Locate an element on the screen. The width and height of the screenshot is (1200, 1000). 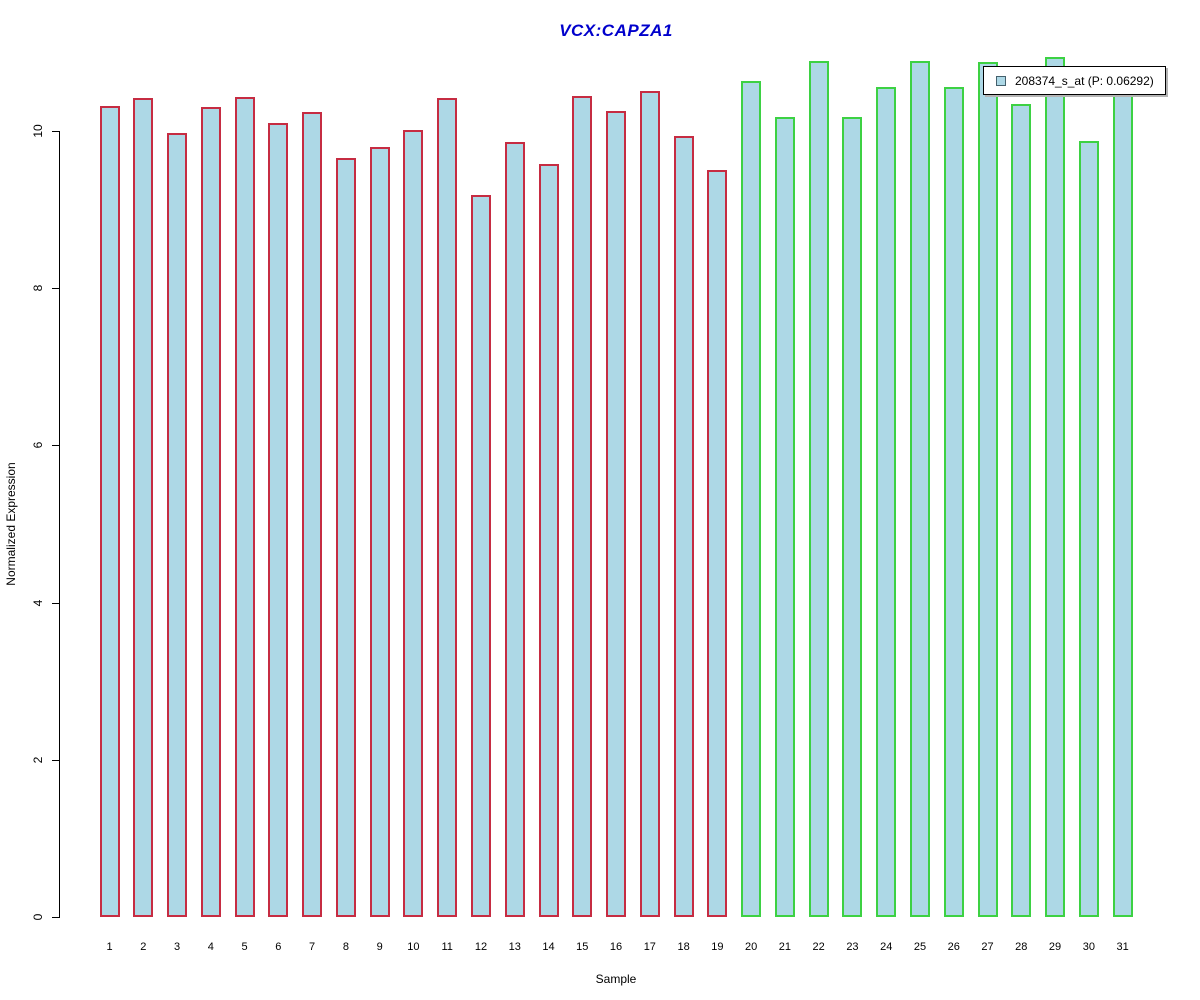
x-tick-label-19: 19 is located at coordinates (717, 947).